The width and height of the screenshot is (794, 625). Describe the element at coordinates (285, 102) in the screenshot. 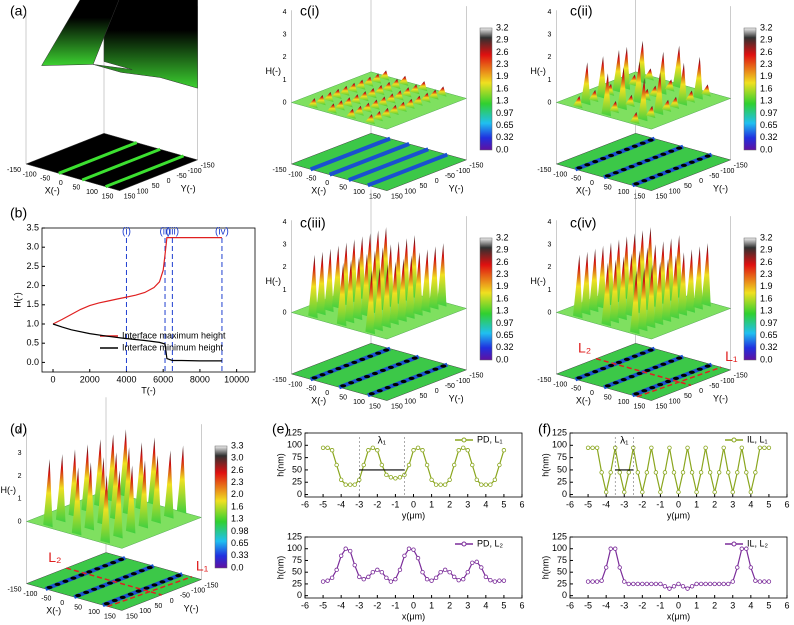

I see `h-tick-label: 0` at that location.